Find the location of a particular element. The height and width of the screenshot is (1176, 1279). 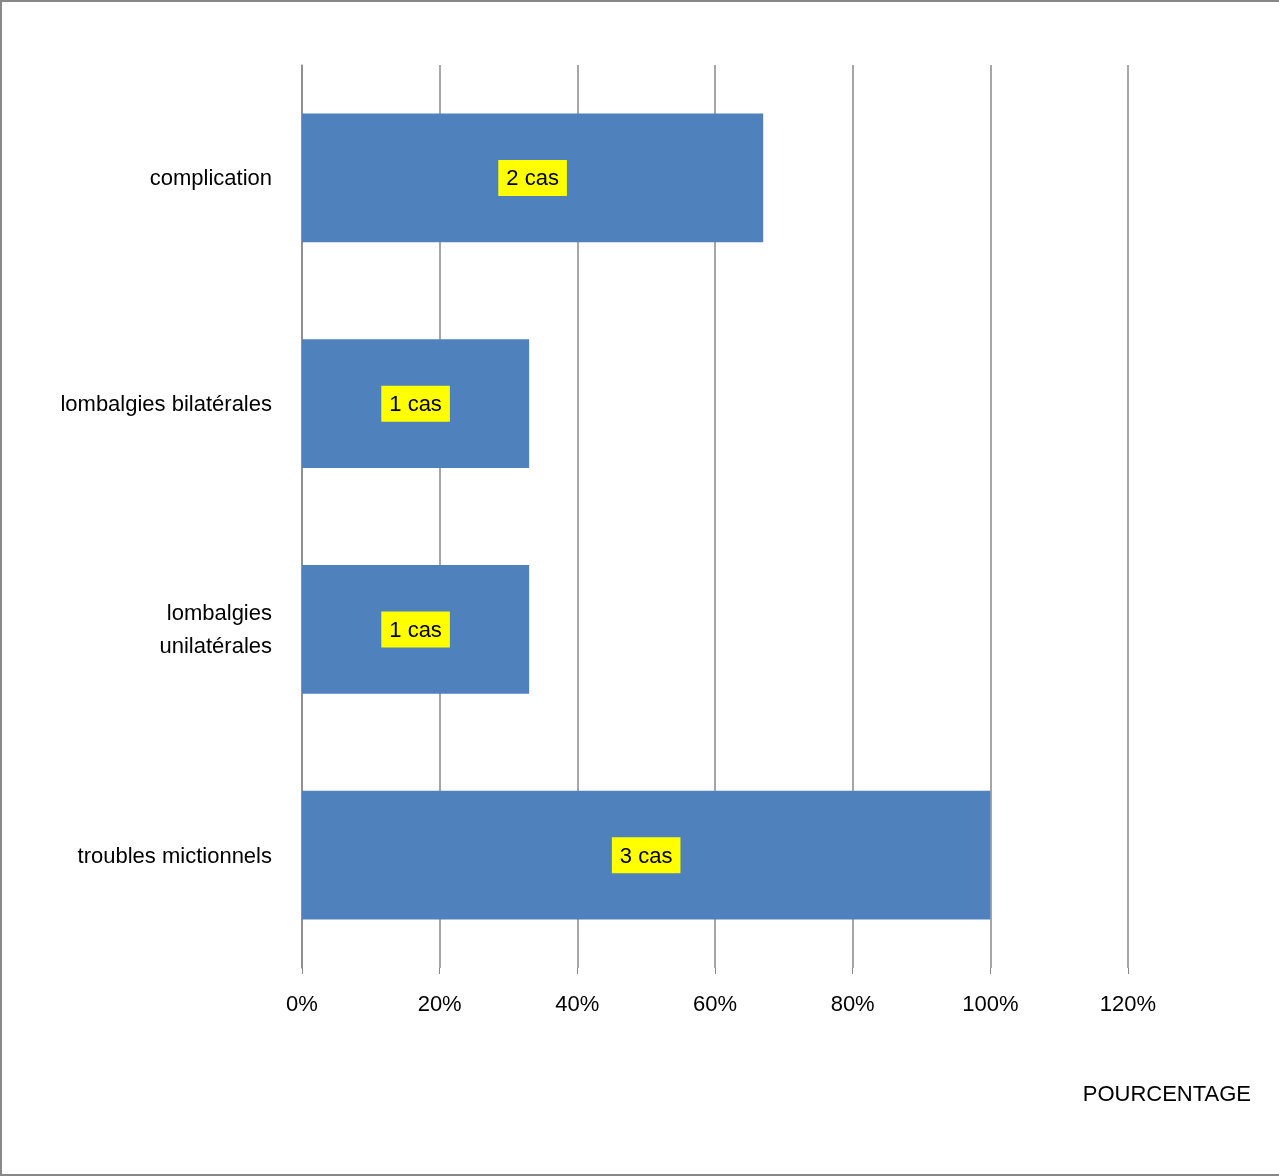

x-tick-label: 0% is located at coordinates (302, 1003).